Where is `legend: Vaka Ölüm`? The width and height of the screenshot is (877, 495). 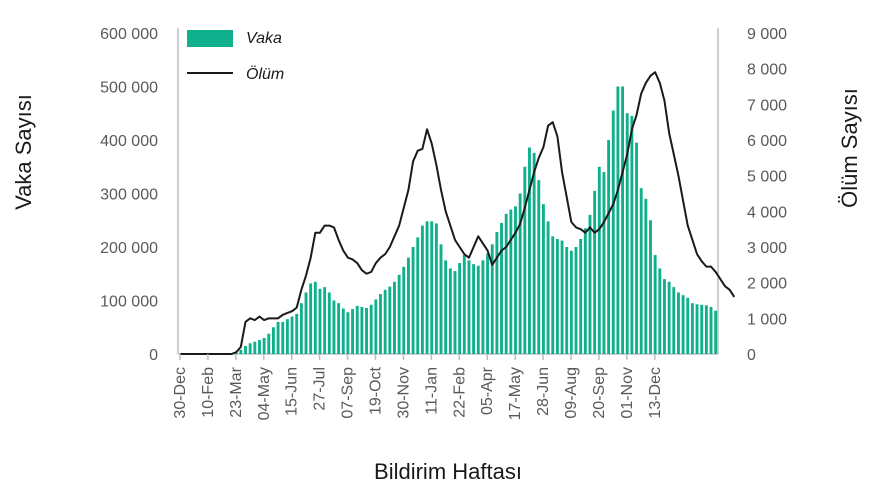 legend: Vaka Ölüm is located at coordinates (235, 56).